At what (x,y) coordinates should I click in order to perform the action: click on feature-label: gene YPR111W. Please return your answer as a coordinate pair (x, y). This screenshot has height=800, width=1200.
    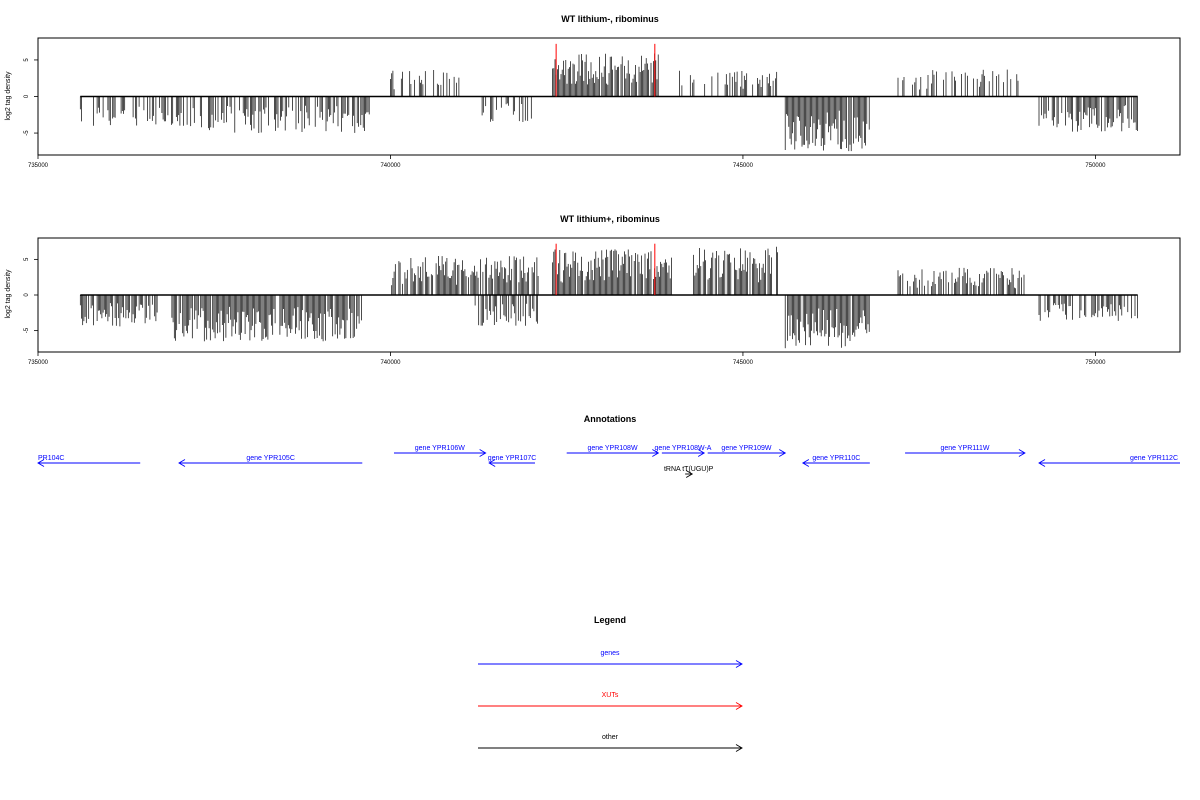
    Looking at the image, I should click on (964, 448).